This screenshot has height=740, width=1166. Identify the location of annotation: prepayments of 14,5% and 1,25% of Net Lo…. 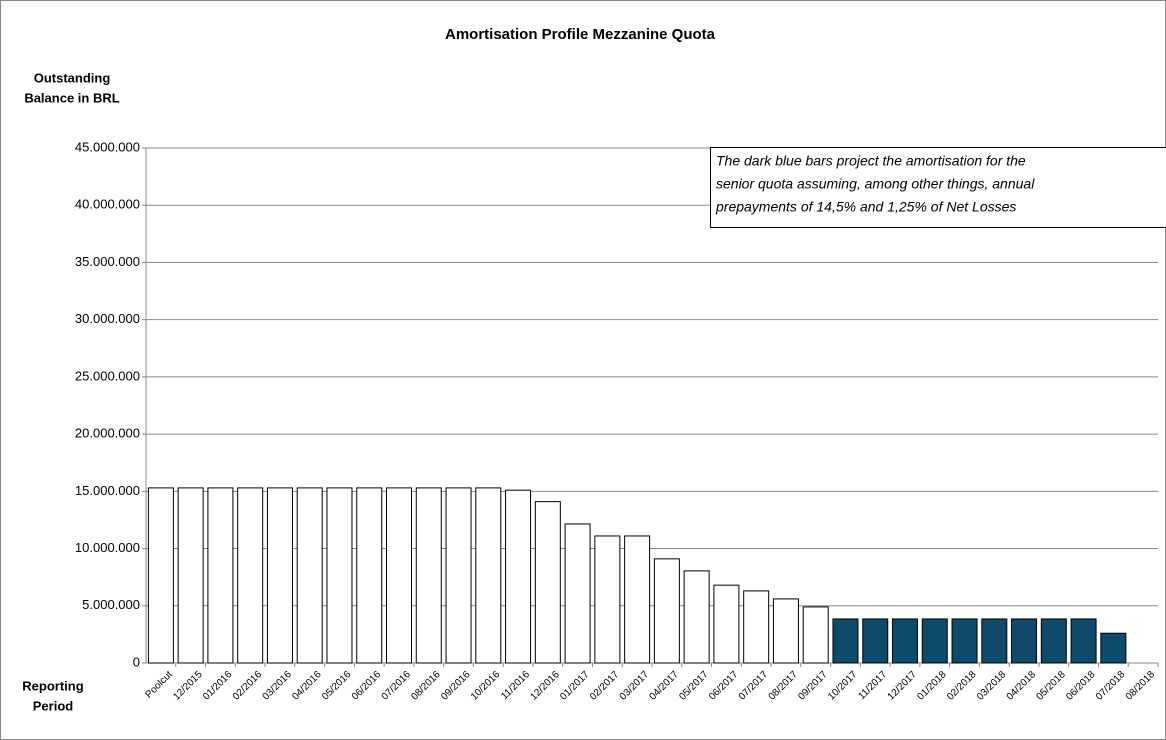
(865, 207).